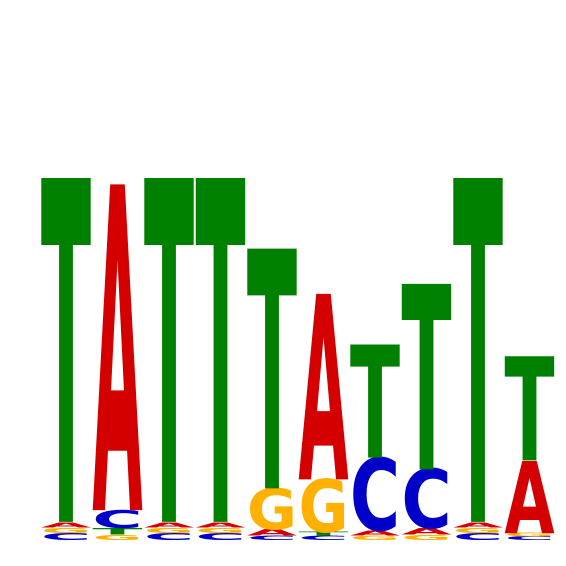 This screenshot has height=566, width=566. I want to click on letter-G-pos-9: G, so click(478, 530).